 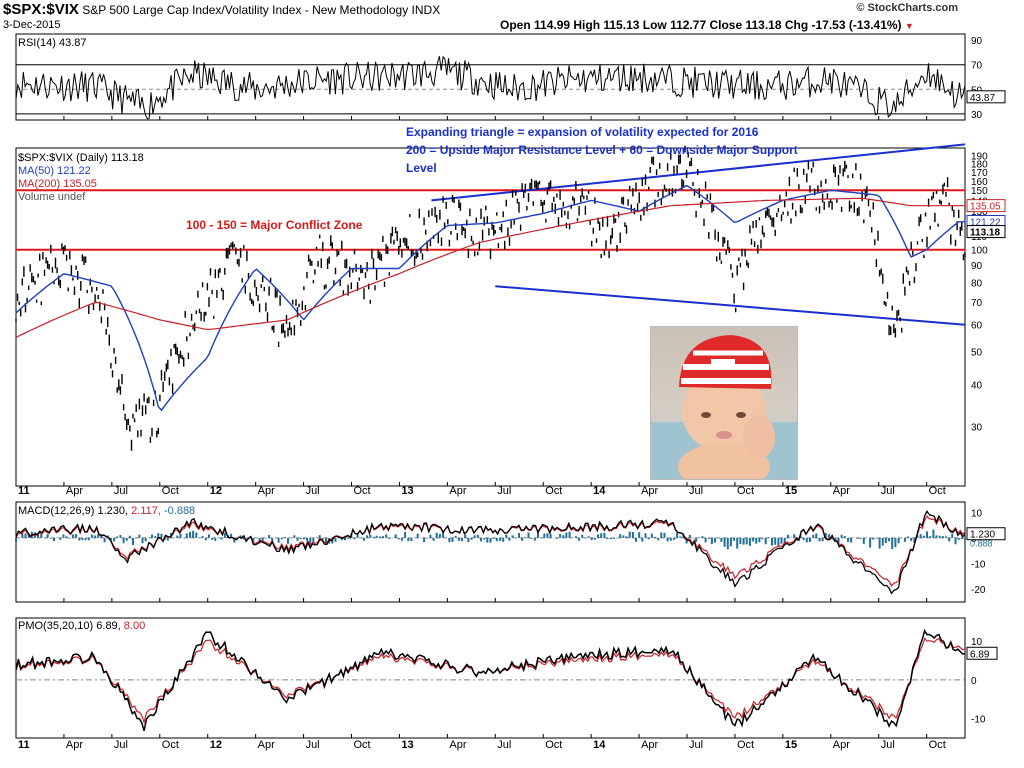 What do you see at coordinates (490, 539) in the screenshot?
I see `macd-histogram` at bounding box center [490, 539].